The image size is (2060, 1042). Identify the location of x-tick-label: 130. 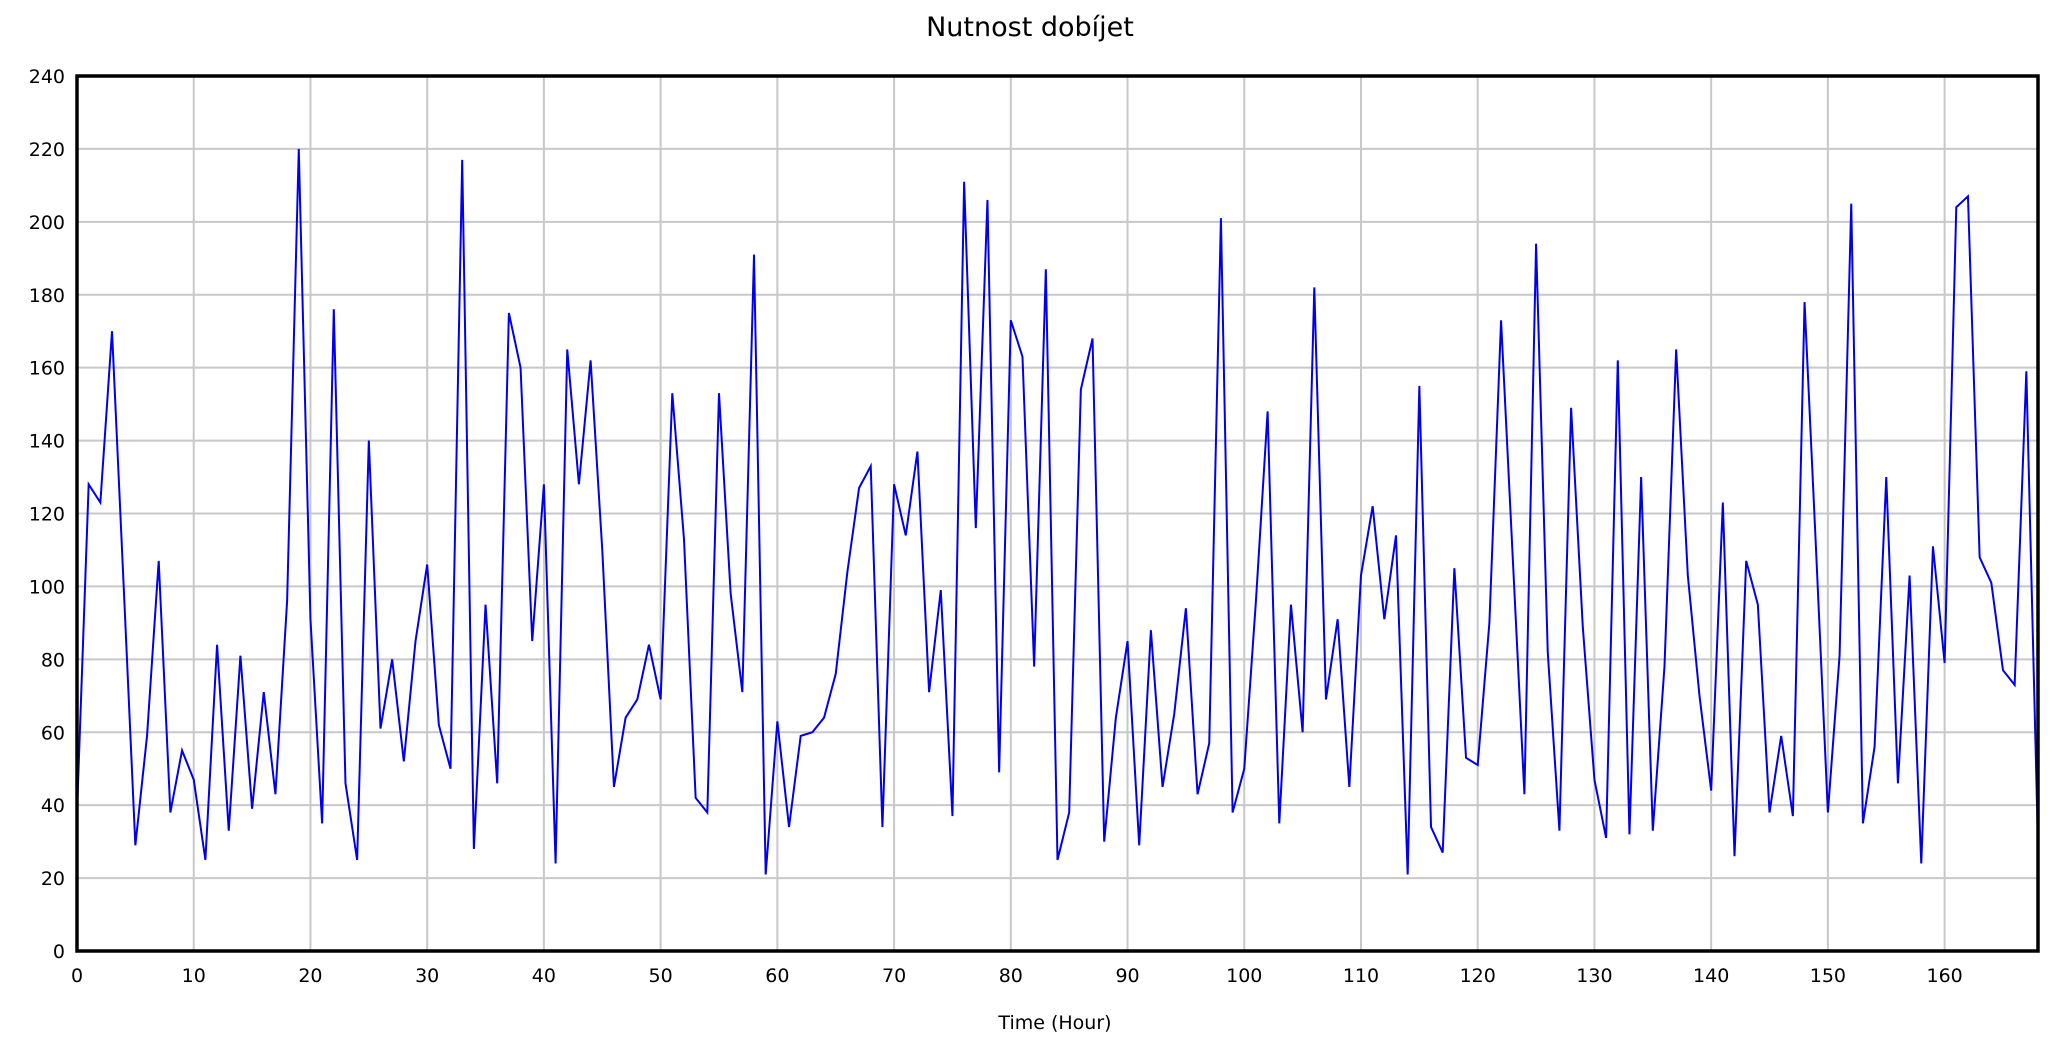
(1594, 976).